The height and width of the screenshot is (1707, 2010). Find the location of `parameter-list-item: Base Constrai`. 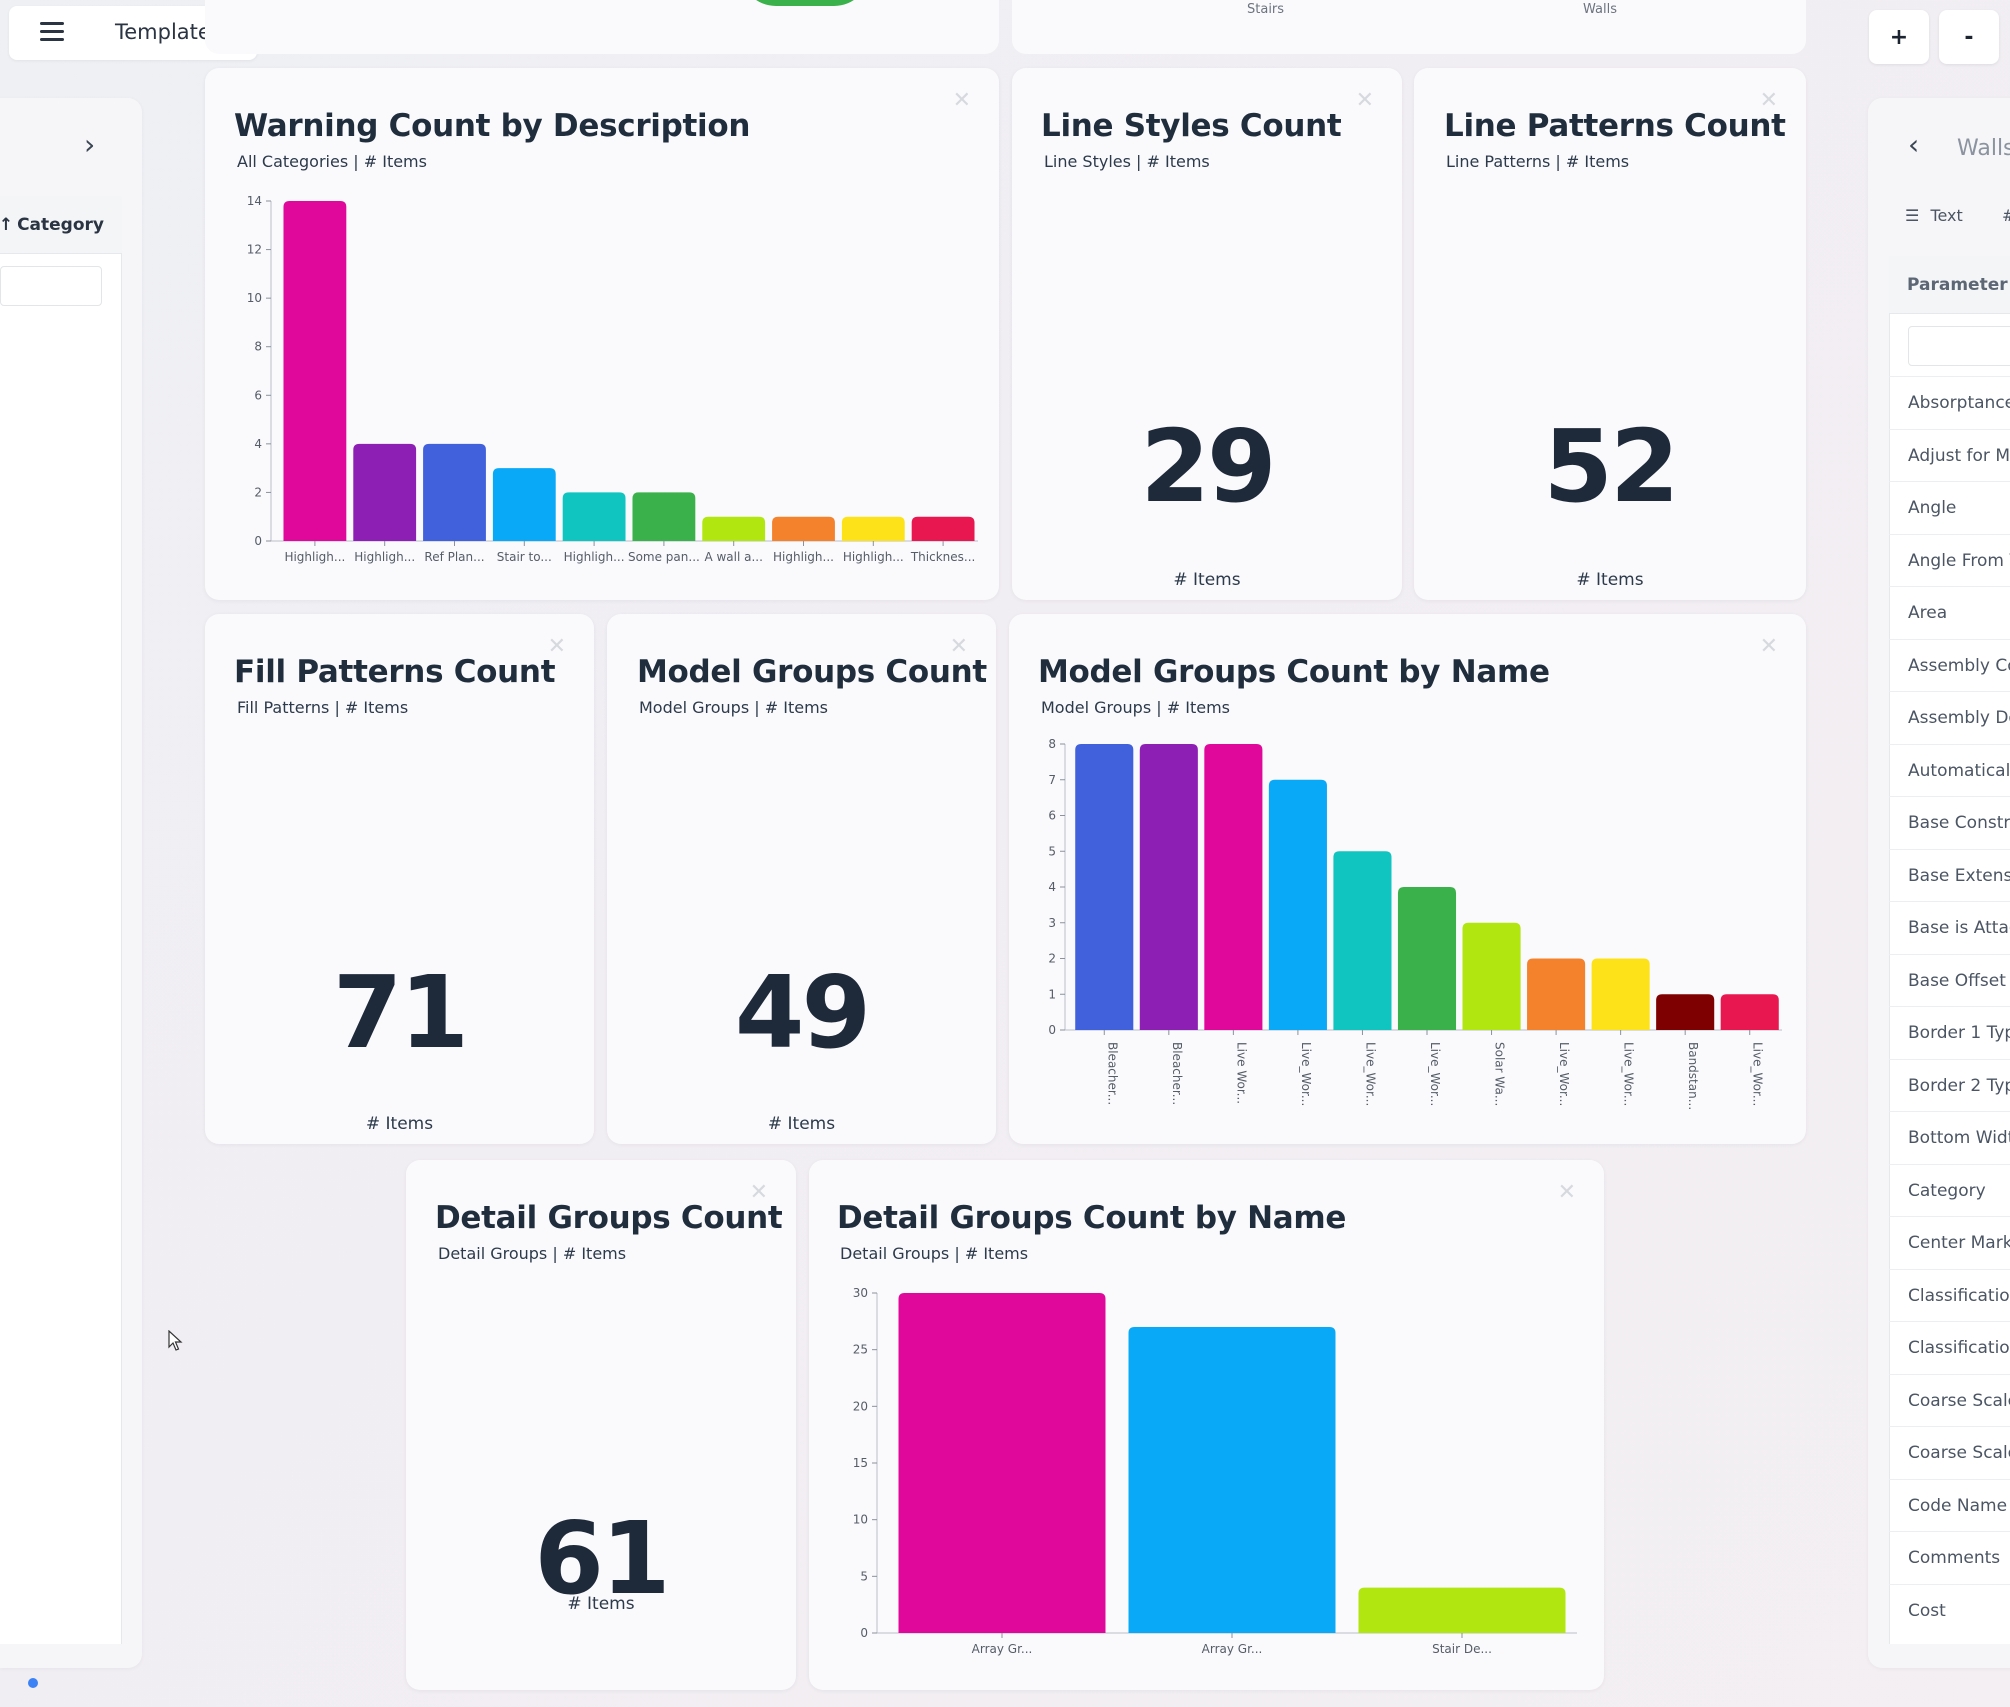

parameter-list-item: Base Constrai is located at coordinates (1949, 822).